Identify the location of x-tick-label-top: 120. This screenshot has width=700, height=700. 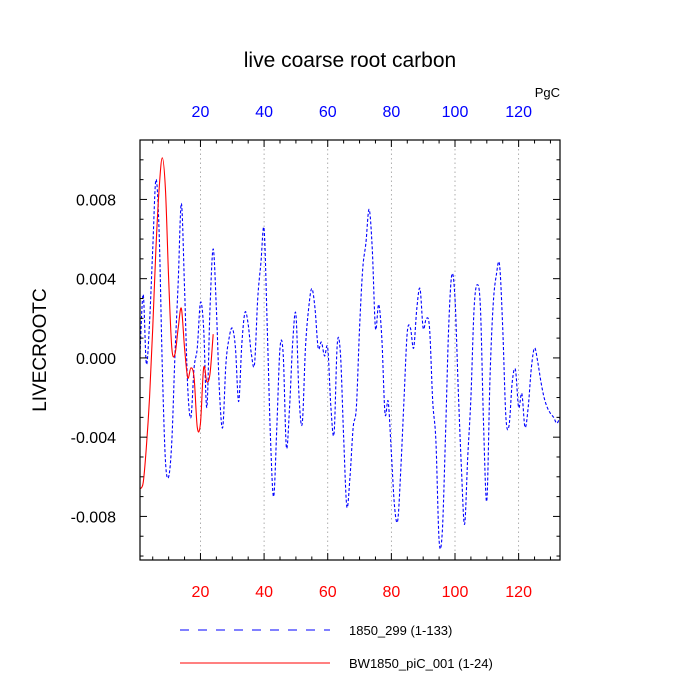
(518, 112).